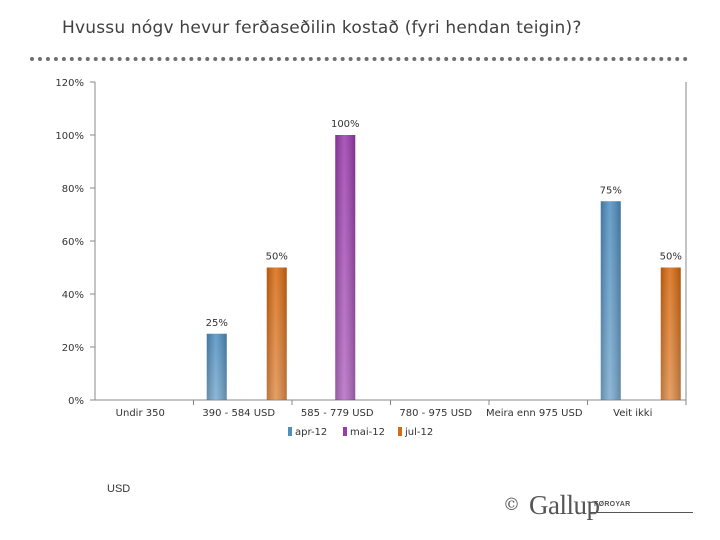 The image size is (720, 540). Describe the element at coordinates (69, 136) in the screenshot. I see `y-tick-label: 100%` at that location.